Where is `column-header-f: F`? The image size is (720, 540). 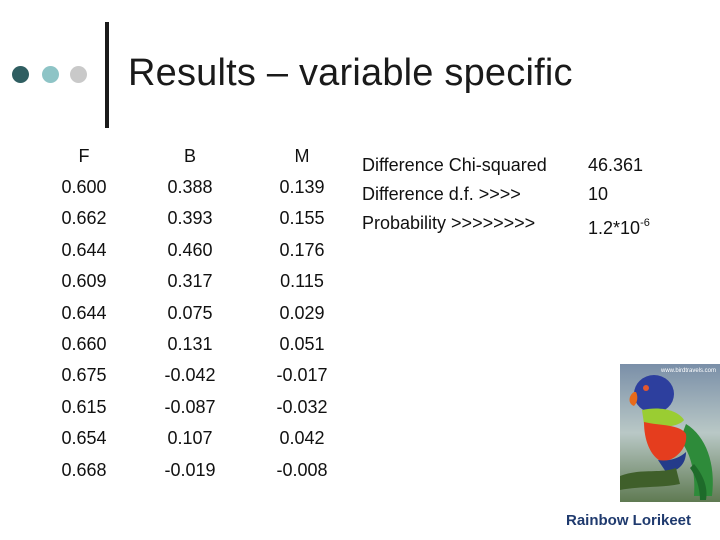
column-header-f: F is located at coordinates (84, 156).